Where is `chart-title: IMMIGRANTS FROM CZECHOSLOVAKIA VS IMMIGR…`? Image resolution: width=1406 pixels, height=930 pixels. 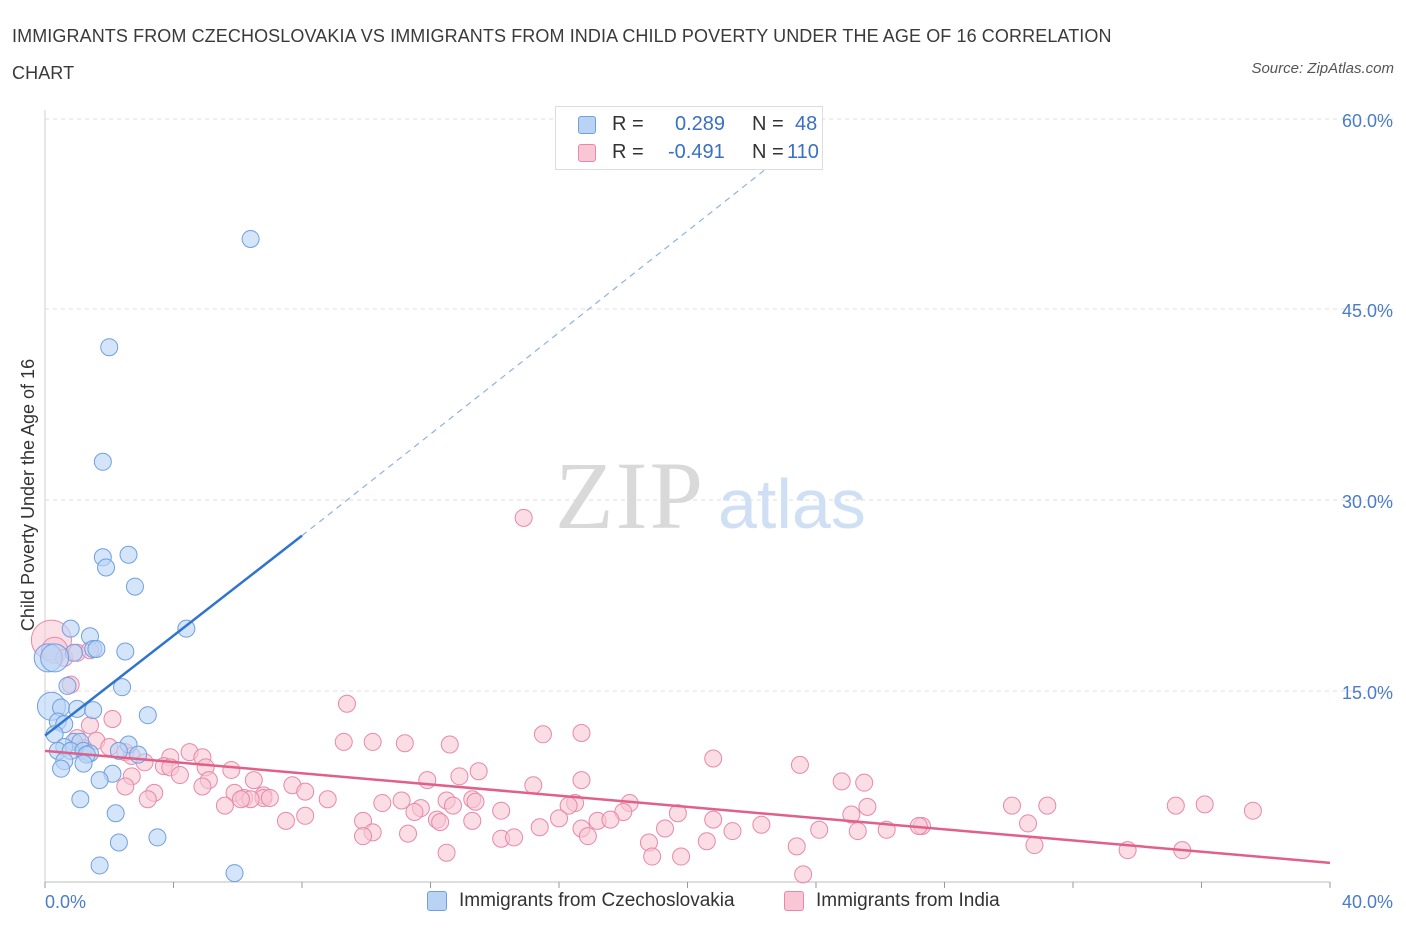 chart-title: IMMIGRANTS FROM CZECHOSLOVAKIA VS IMMIGR… is located at coordinates (562, 54).